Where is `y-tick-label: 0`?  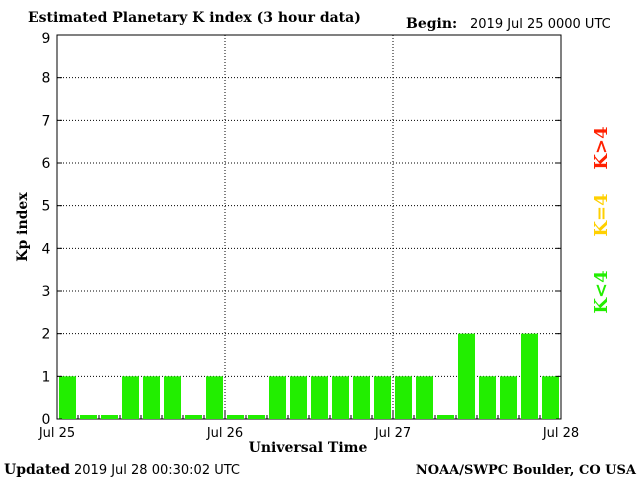 y-tick-label: 0 is located at coordinates (46, 420).